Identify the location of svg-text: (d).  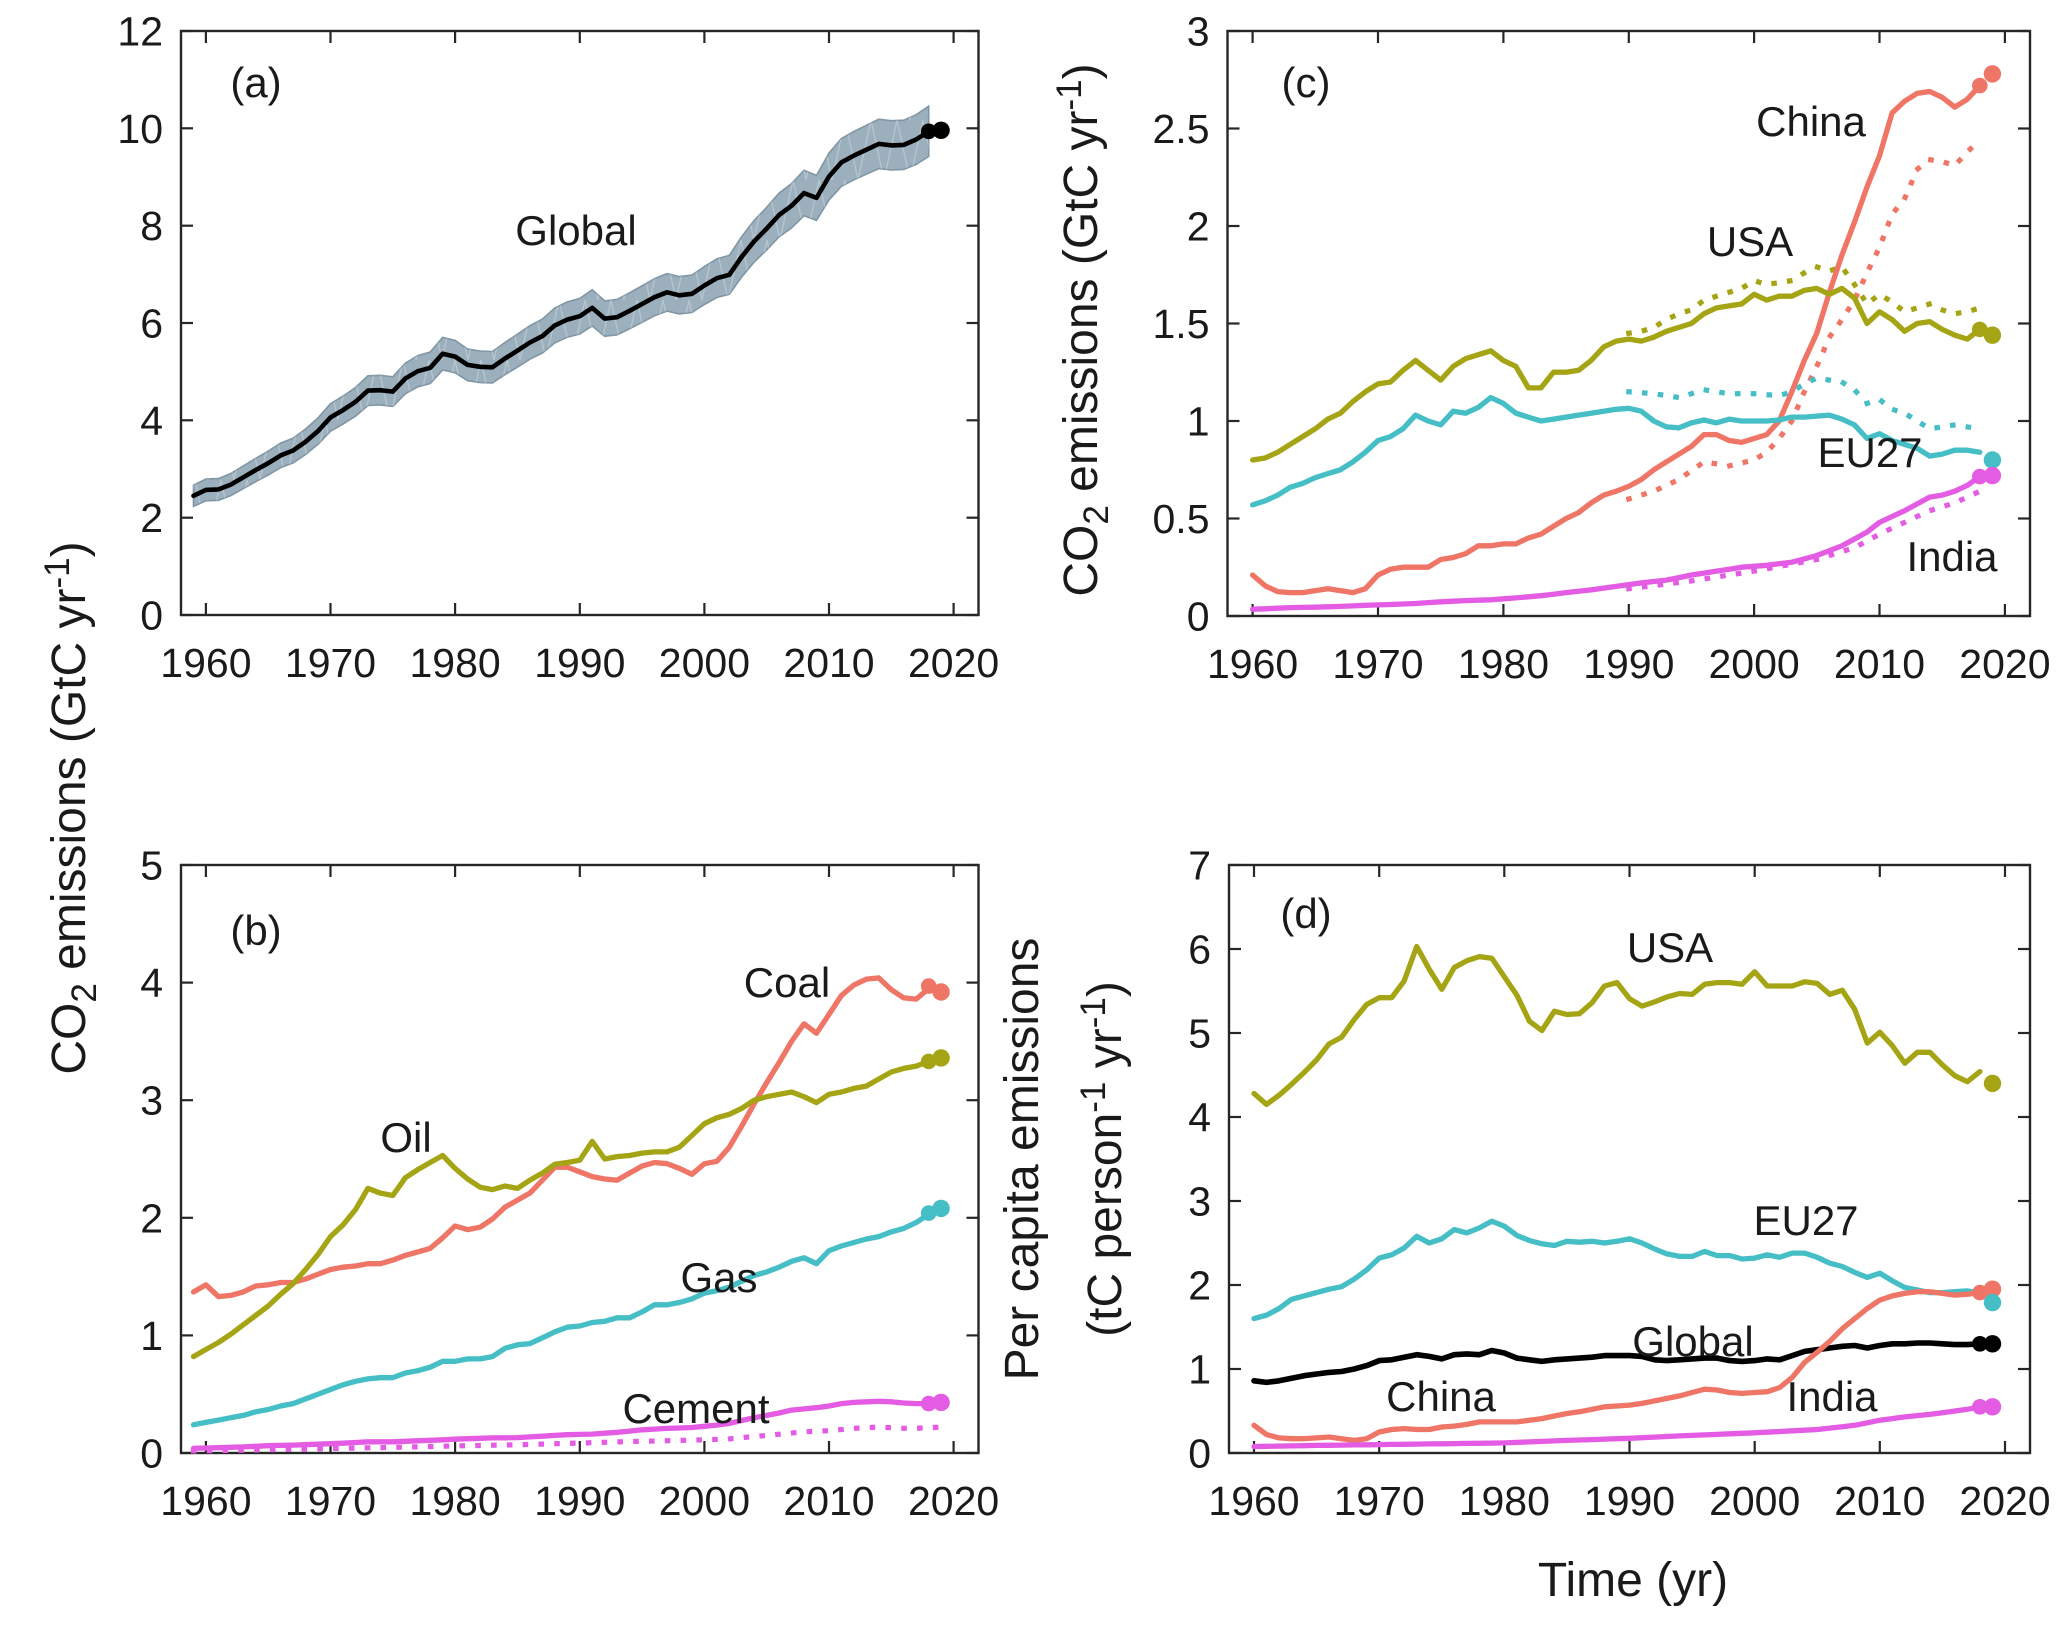
(1305, 913).